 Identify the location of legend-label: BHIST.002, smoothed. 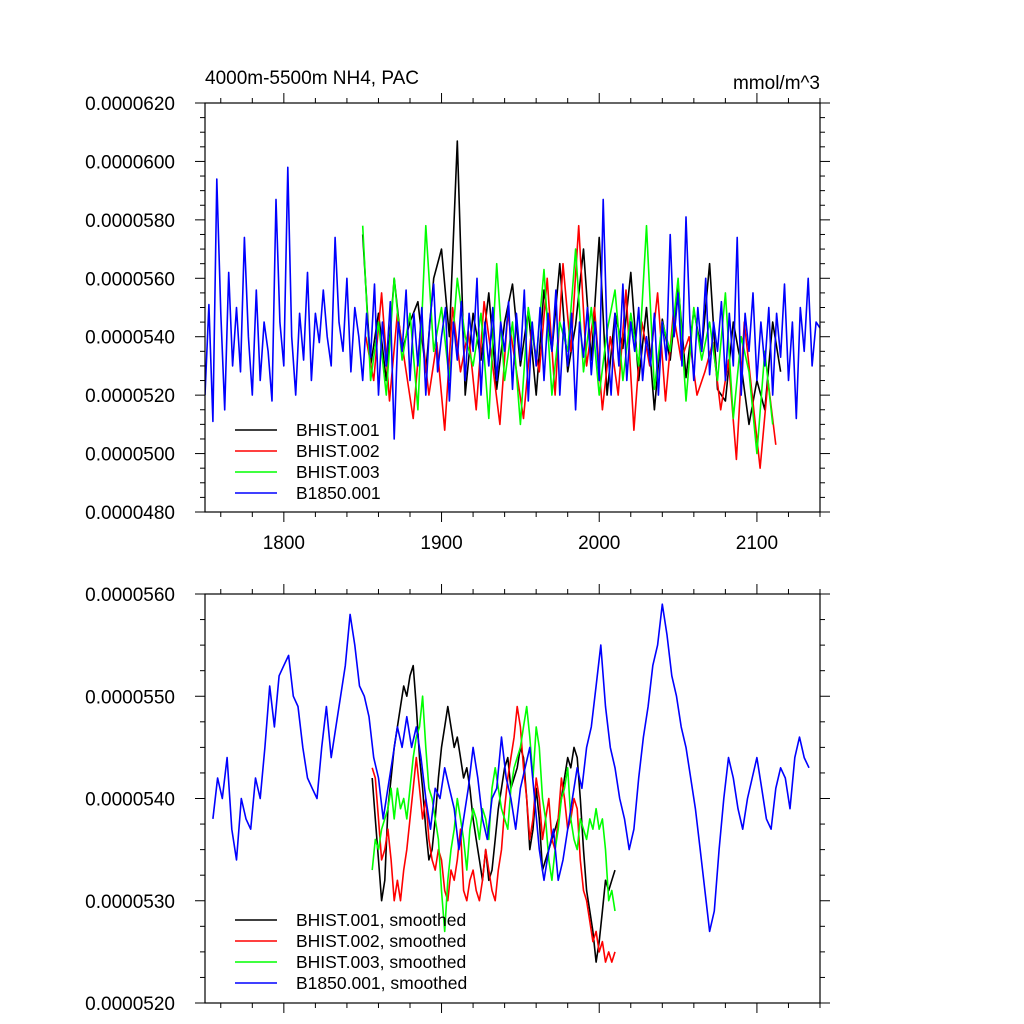
(381, 941).